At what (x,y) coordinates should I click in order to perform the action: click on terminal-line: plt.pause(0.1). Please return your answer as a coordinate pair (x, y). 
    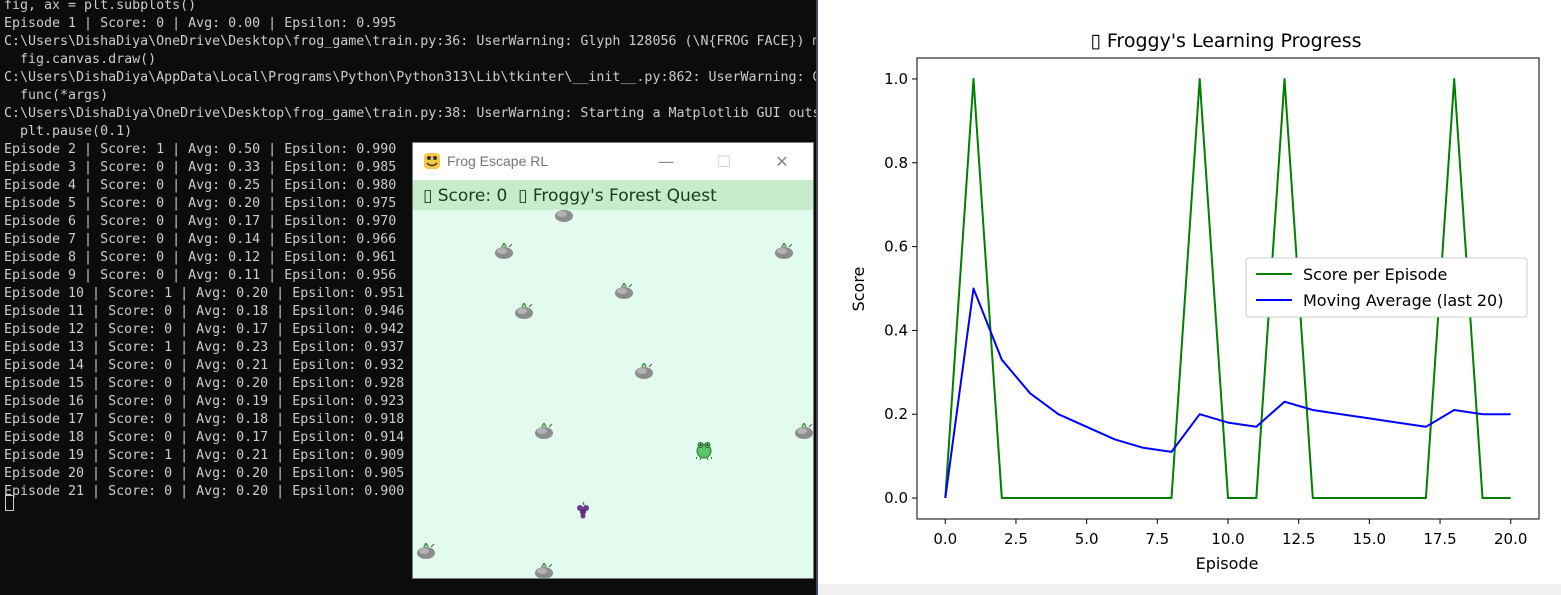
    Looking at the image, I should click on (68, 131).